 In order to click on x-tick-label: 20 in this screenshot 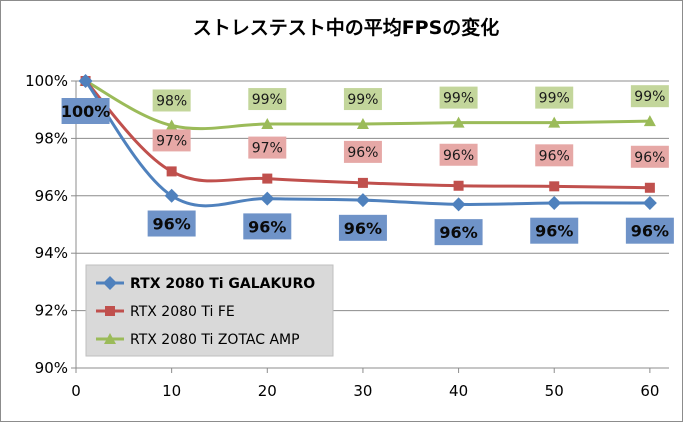, I will do `click(267, 391)`.